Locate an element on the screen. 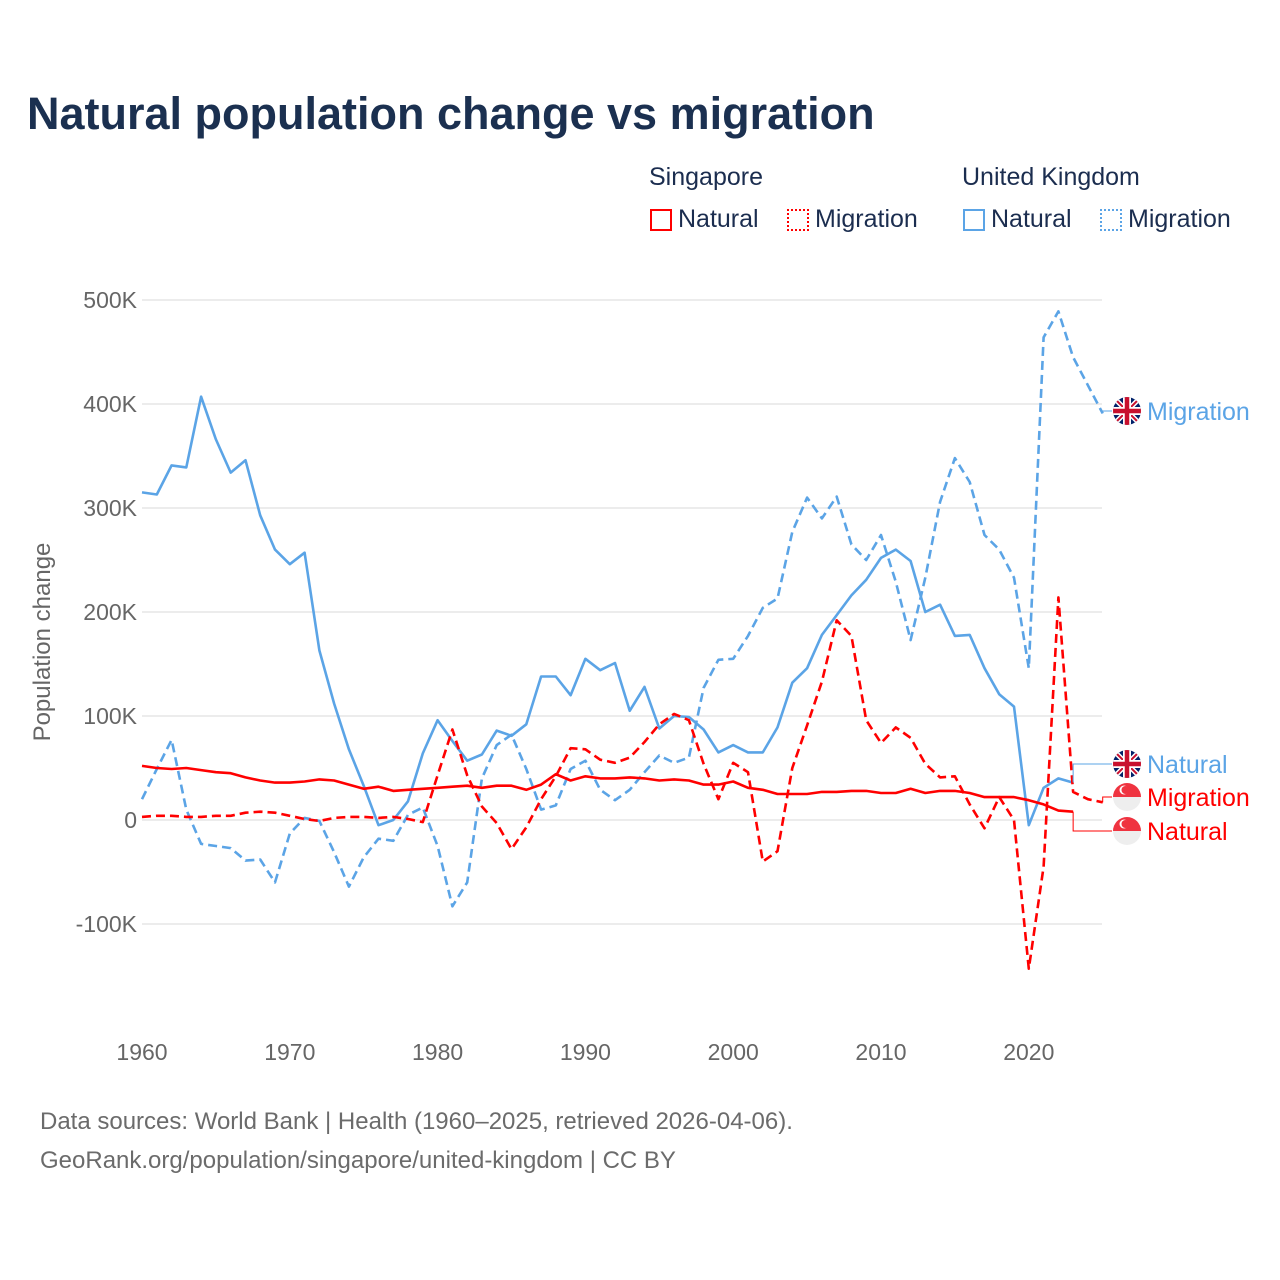 The width and height of the screenshot is (1280, 1280). x-tick-label: 1970 is located at coordinates (289, 1052).